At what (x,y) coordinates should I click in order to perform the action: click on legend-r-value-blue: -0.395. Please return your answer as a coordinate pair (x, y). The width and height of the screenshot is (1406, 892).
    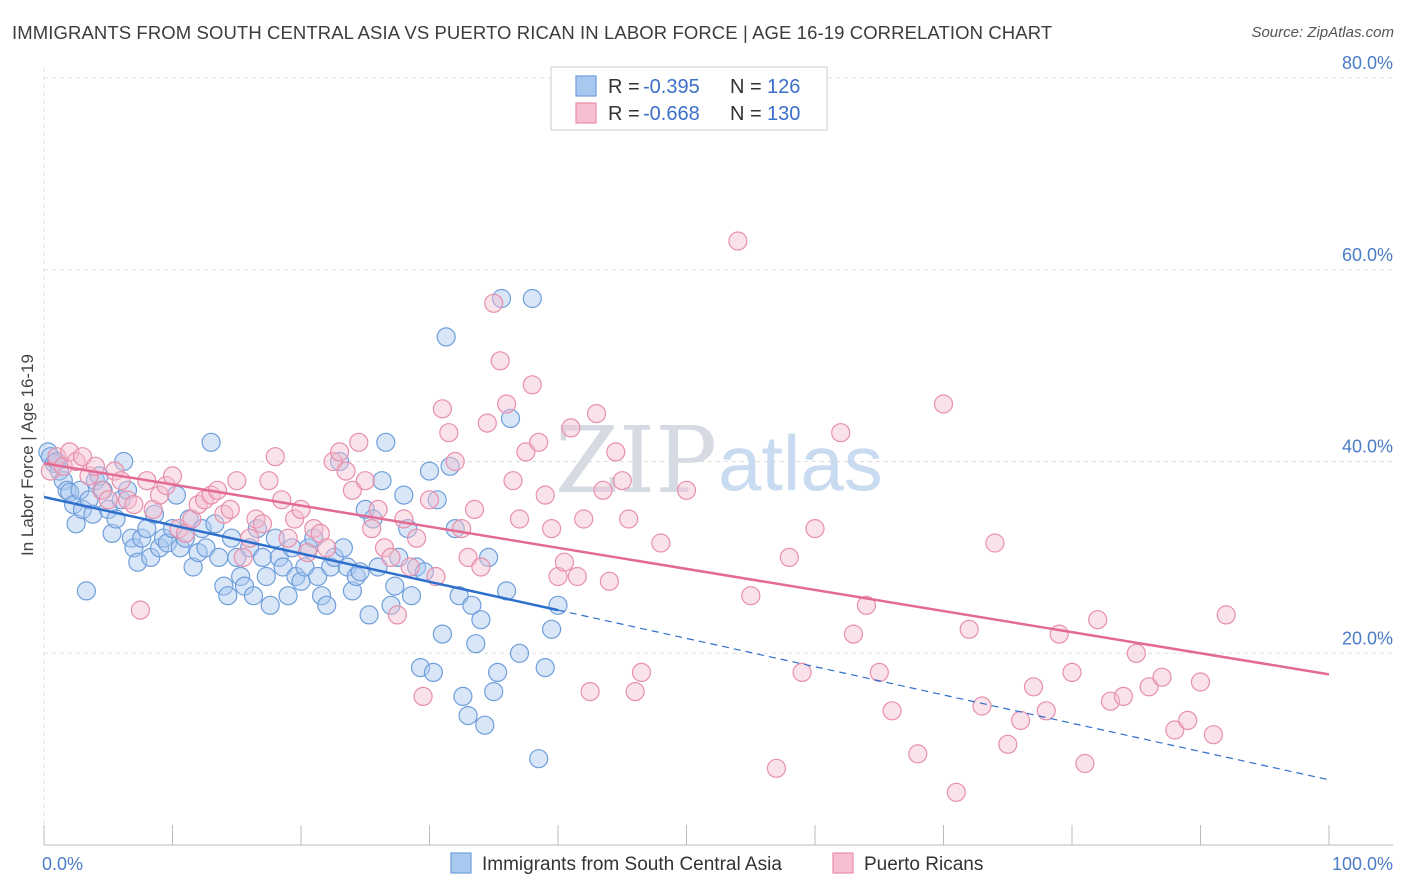
    Looking at the image, I should click on (671, 87).